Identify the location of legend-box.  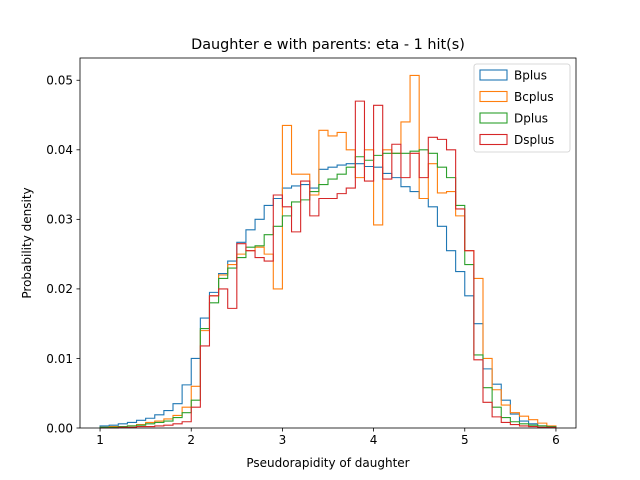
(522, 108).